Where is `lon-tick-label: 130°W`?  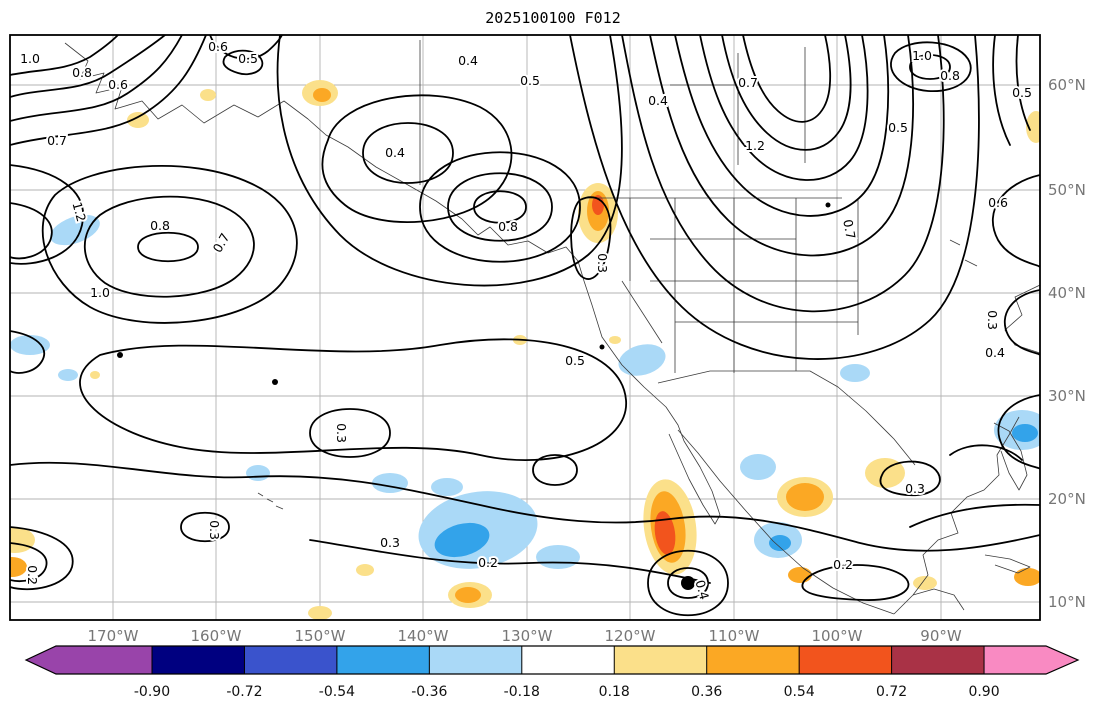 lon-tick-label: 130°W is located at coordinates (527, 636).